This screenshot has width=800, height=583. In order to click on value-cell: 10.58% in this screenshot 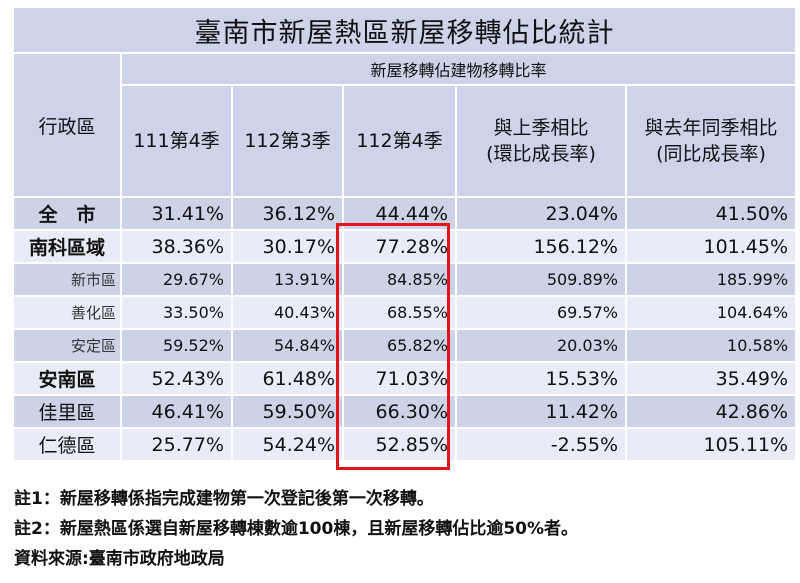, I will do `click(711, 345)`.